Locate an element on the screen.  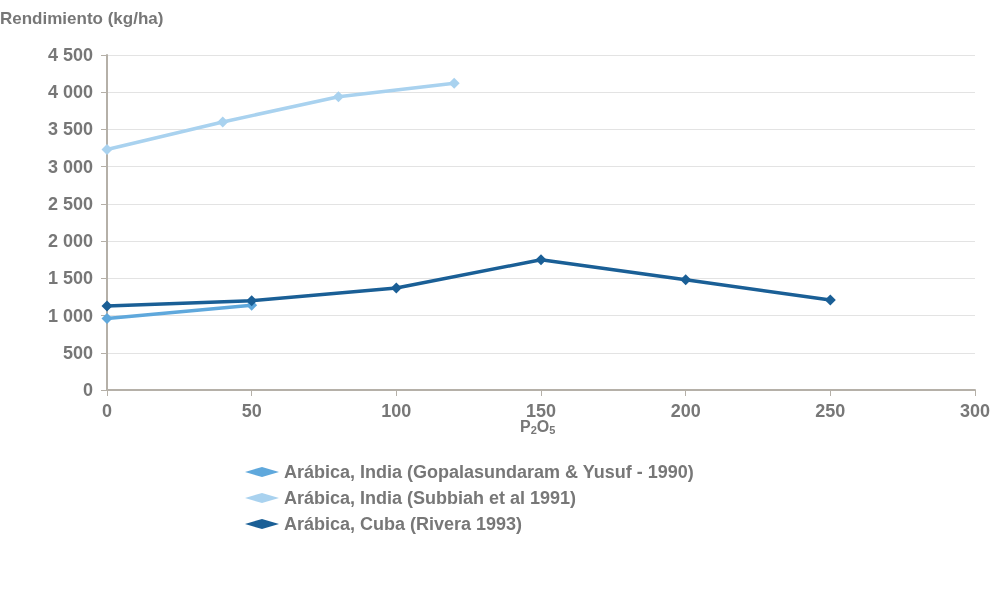
x-tick-label: 0 is located at coordinates (107, 411).